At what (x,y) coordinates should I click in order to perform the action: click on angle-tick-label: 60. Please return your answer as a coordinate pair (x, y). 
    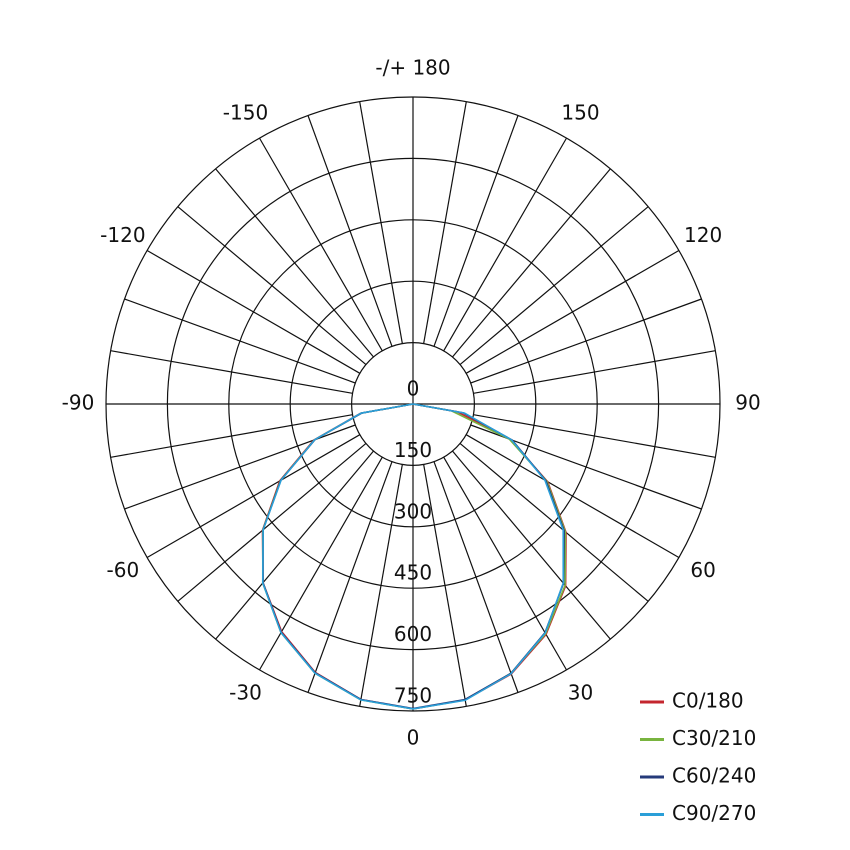
    Looking at the image, I should click on (702, 570).